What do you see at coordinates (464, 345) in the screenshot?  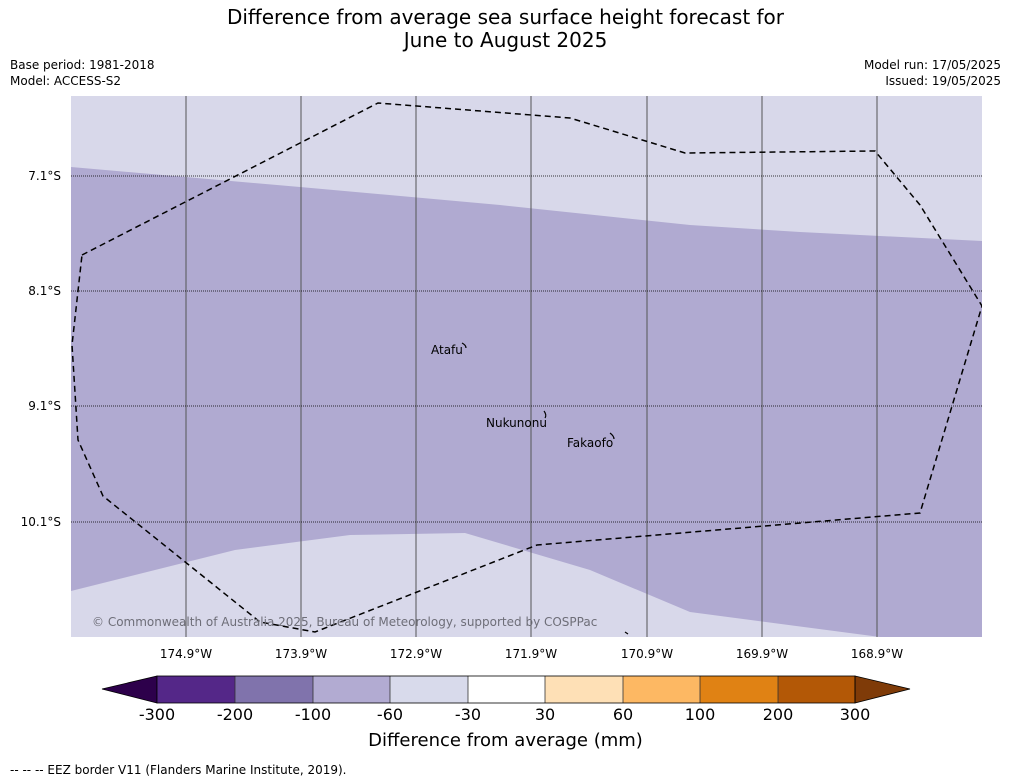 I see `atafu-island` at bounding box center [464, 345].